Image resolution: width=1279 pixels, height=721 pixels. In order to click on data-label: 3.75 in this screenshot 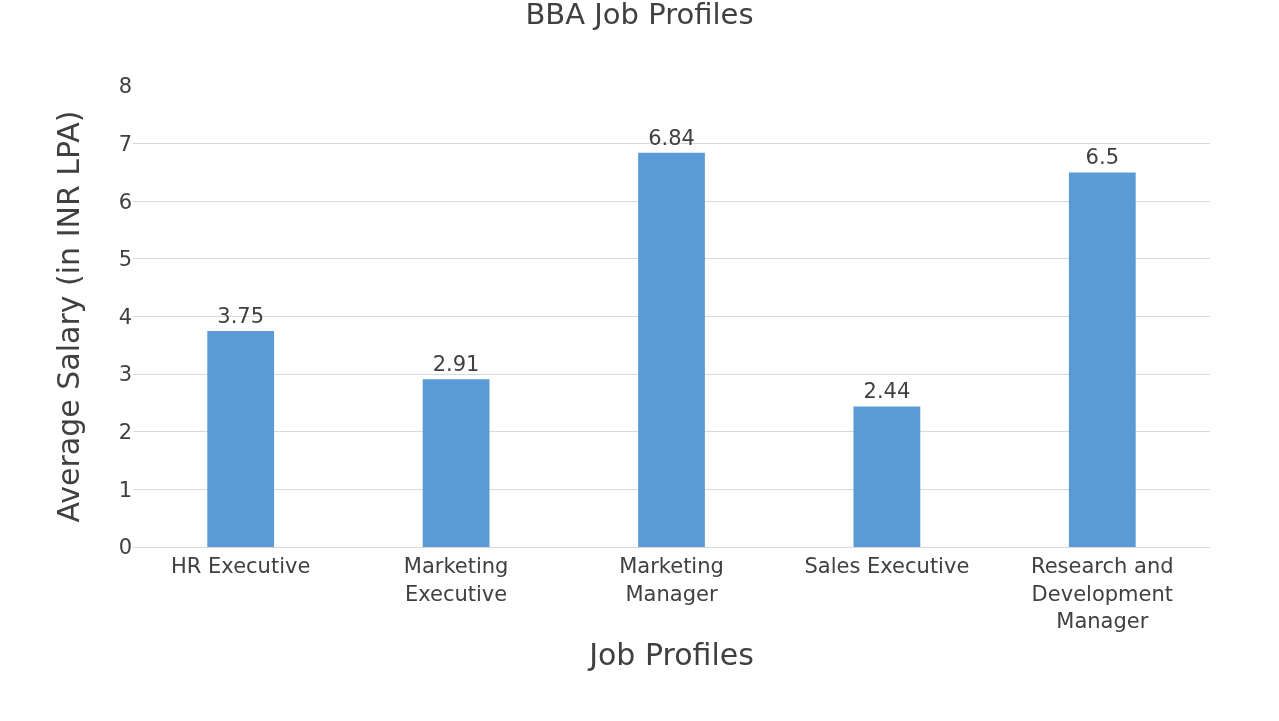, I will do `click(241, 315)`.